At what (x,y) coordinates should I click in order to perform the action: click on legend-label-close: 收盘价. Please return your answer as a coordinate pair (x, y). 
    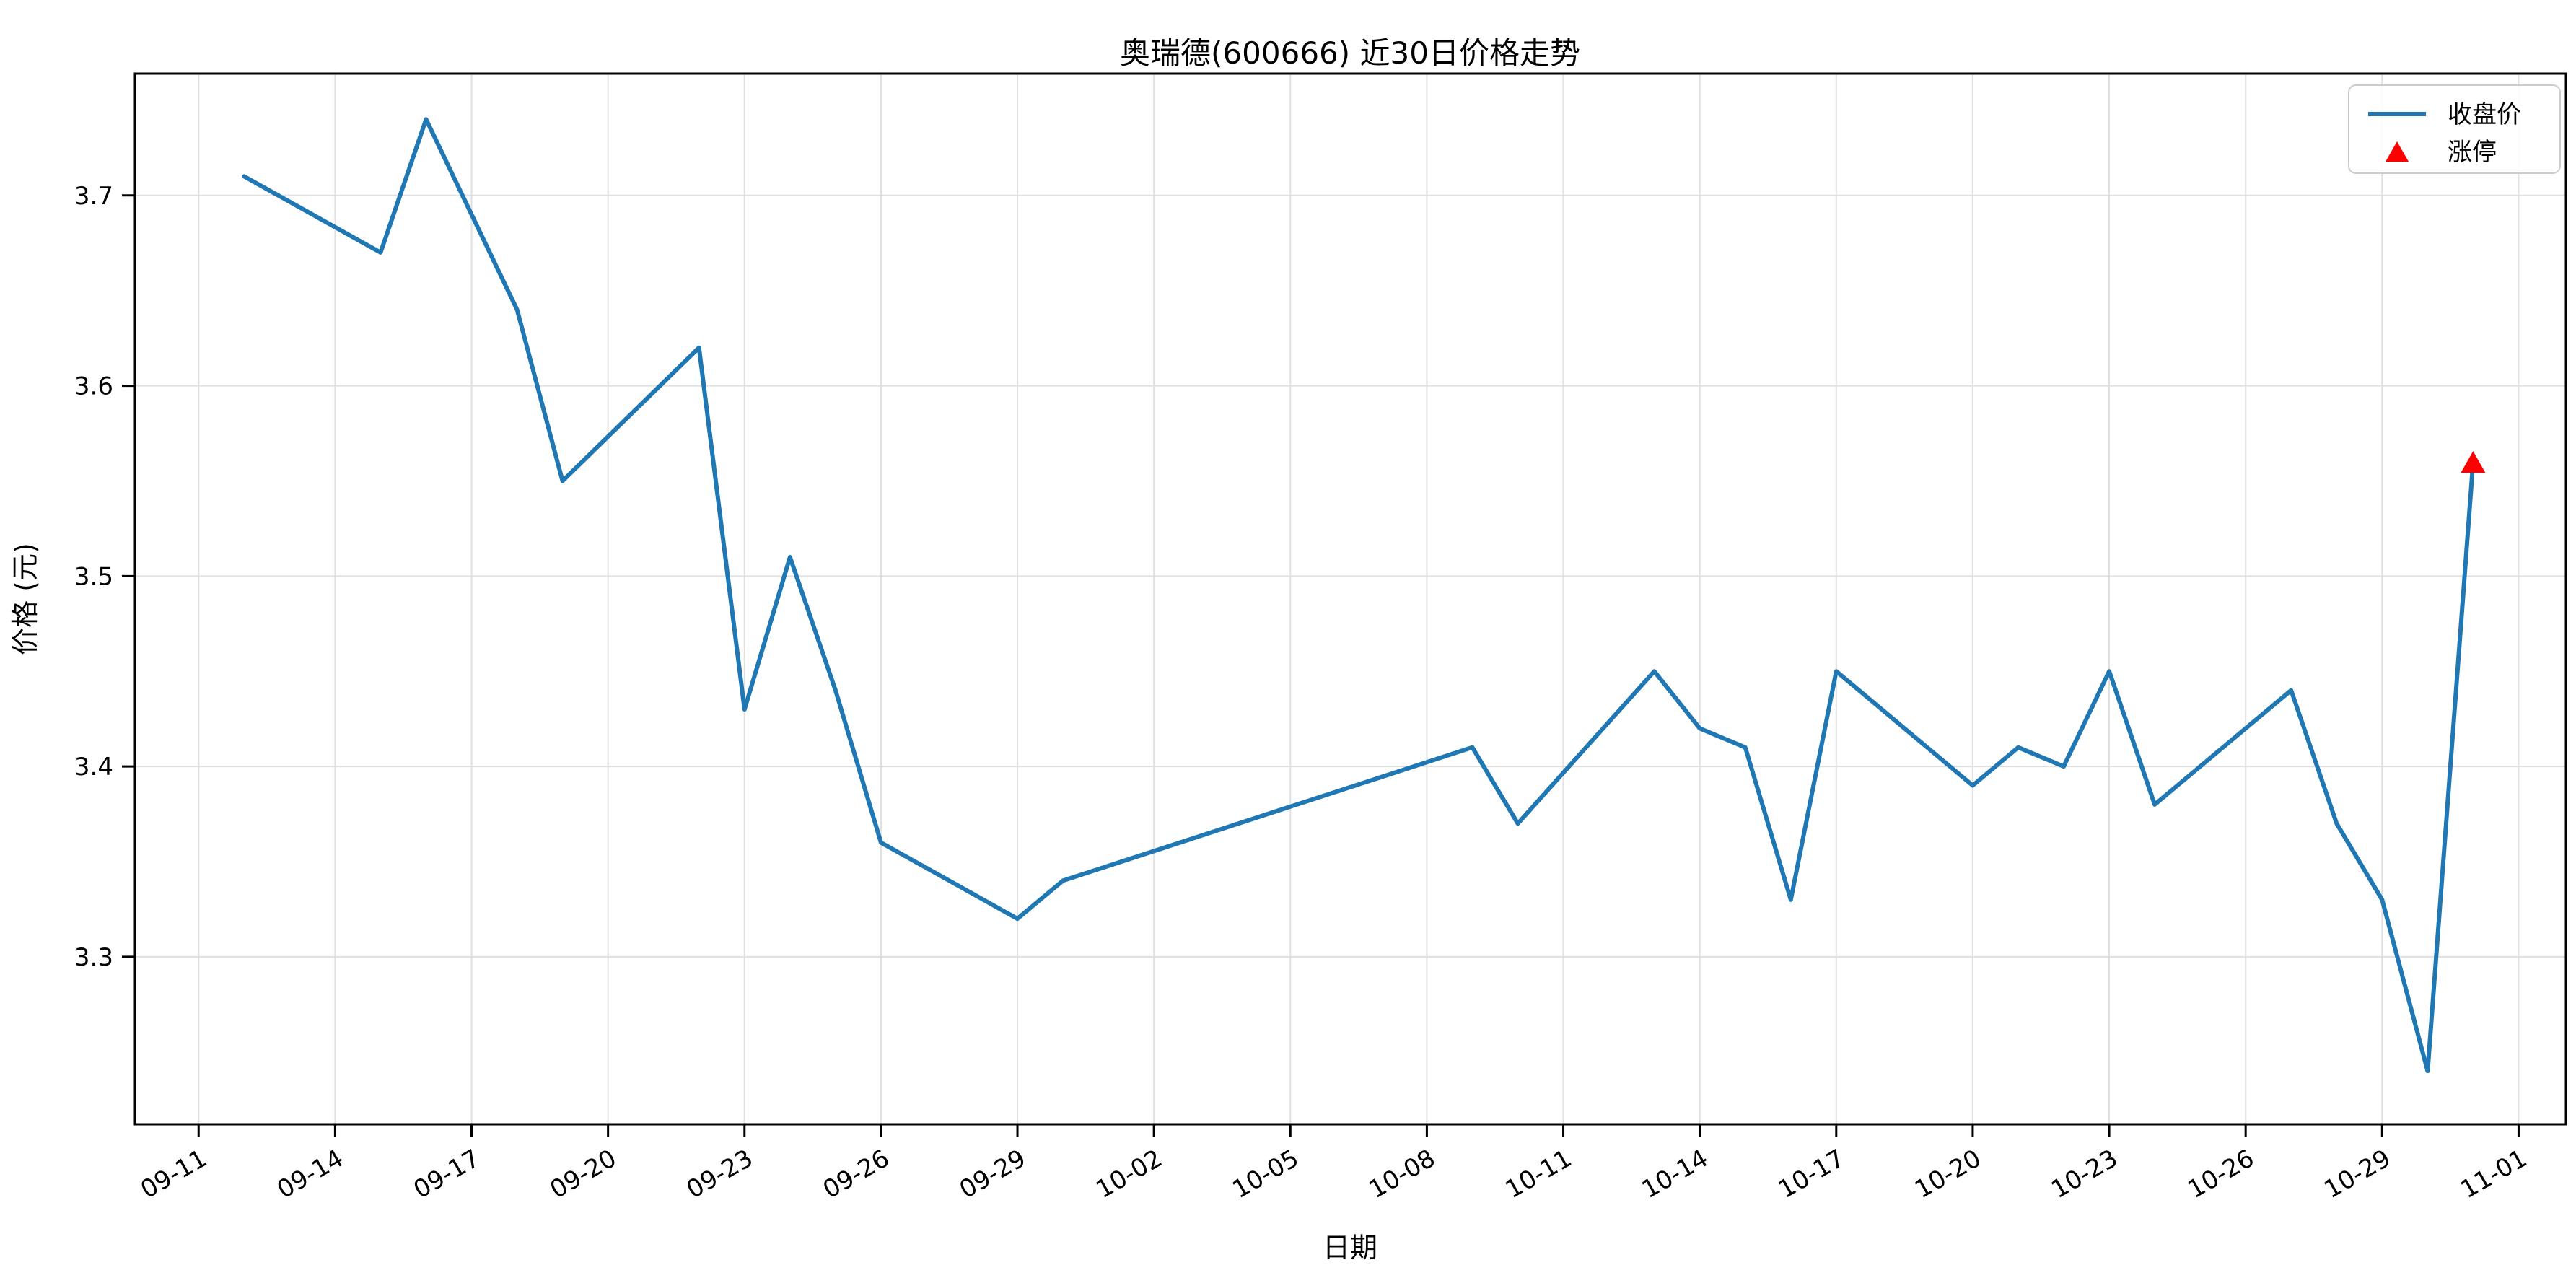
    Looking at the image, I should click on (2484, 114).